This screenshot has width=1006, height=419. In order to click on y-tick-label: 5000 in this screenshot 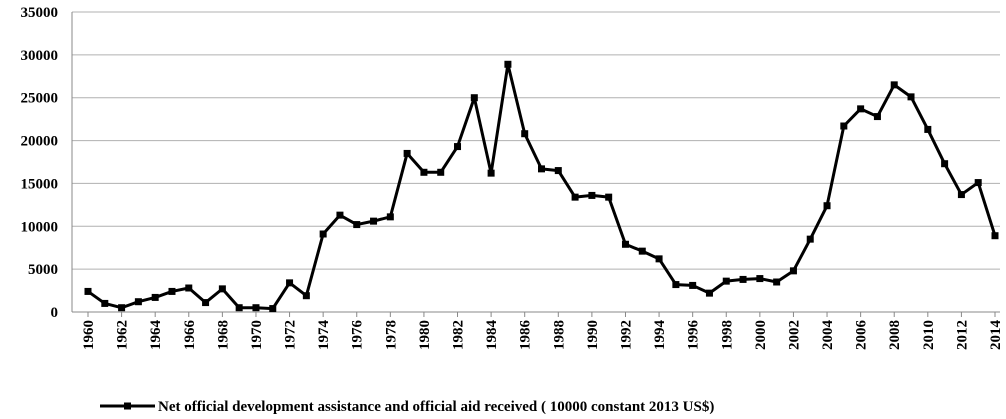, I will do `click(43, 270)`.